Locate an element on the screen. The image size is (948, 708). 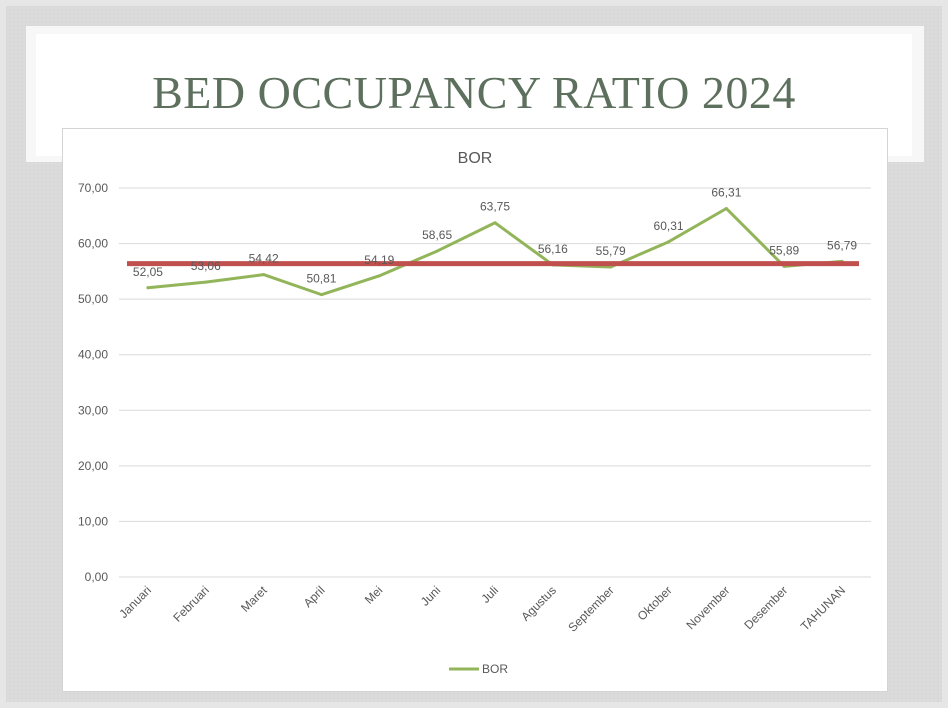
legend: BOR is located at coordinates (478, 669).